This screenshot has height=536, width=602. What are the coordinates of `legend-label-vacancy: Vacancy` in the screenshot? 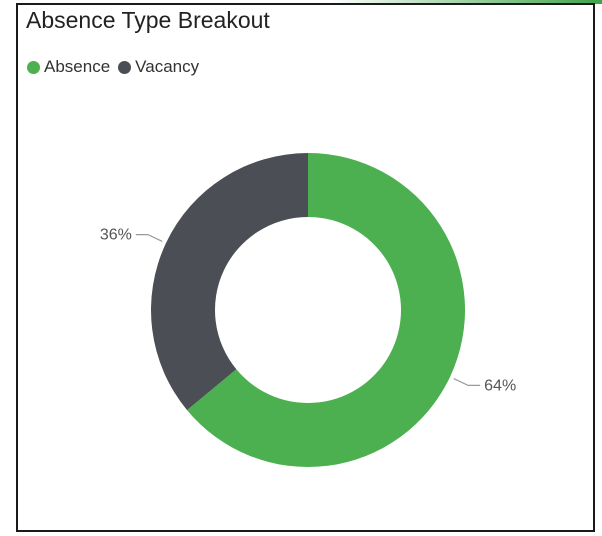 It's located at (167, 66).